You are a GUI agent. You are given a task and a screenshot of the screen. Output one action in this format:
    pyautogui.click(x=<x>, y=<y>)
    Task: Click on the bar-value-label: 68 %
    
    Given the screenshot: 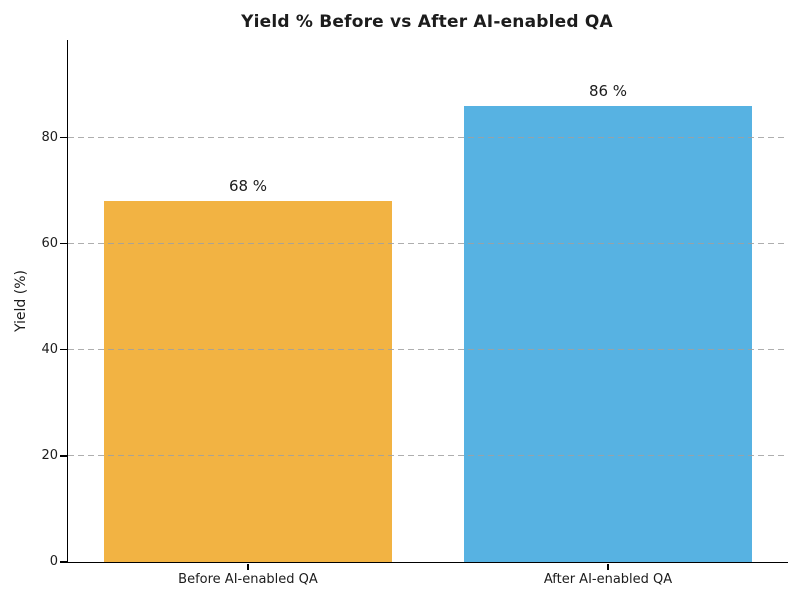 What is the action you would take?
    pyautogui.click(x=248, y=186)
    